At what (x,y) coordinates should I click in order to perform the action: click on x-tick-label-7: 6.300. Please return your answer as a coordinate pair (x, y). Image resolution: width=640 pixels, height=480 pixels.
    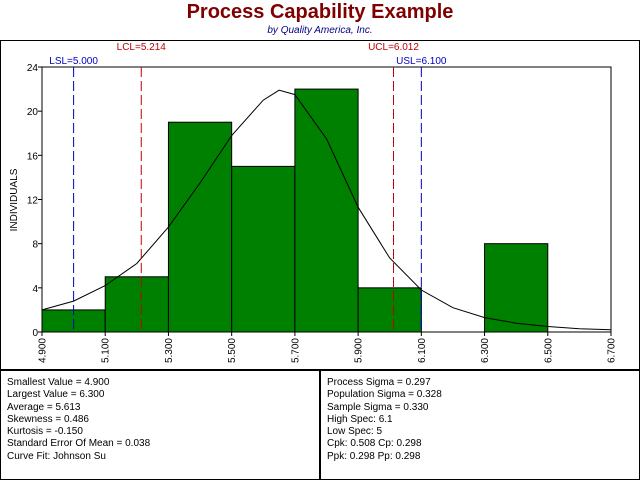
    Looking at the image, I should click on (485, 350).